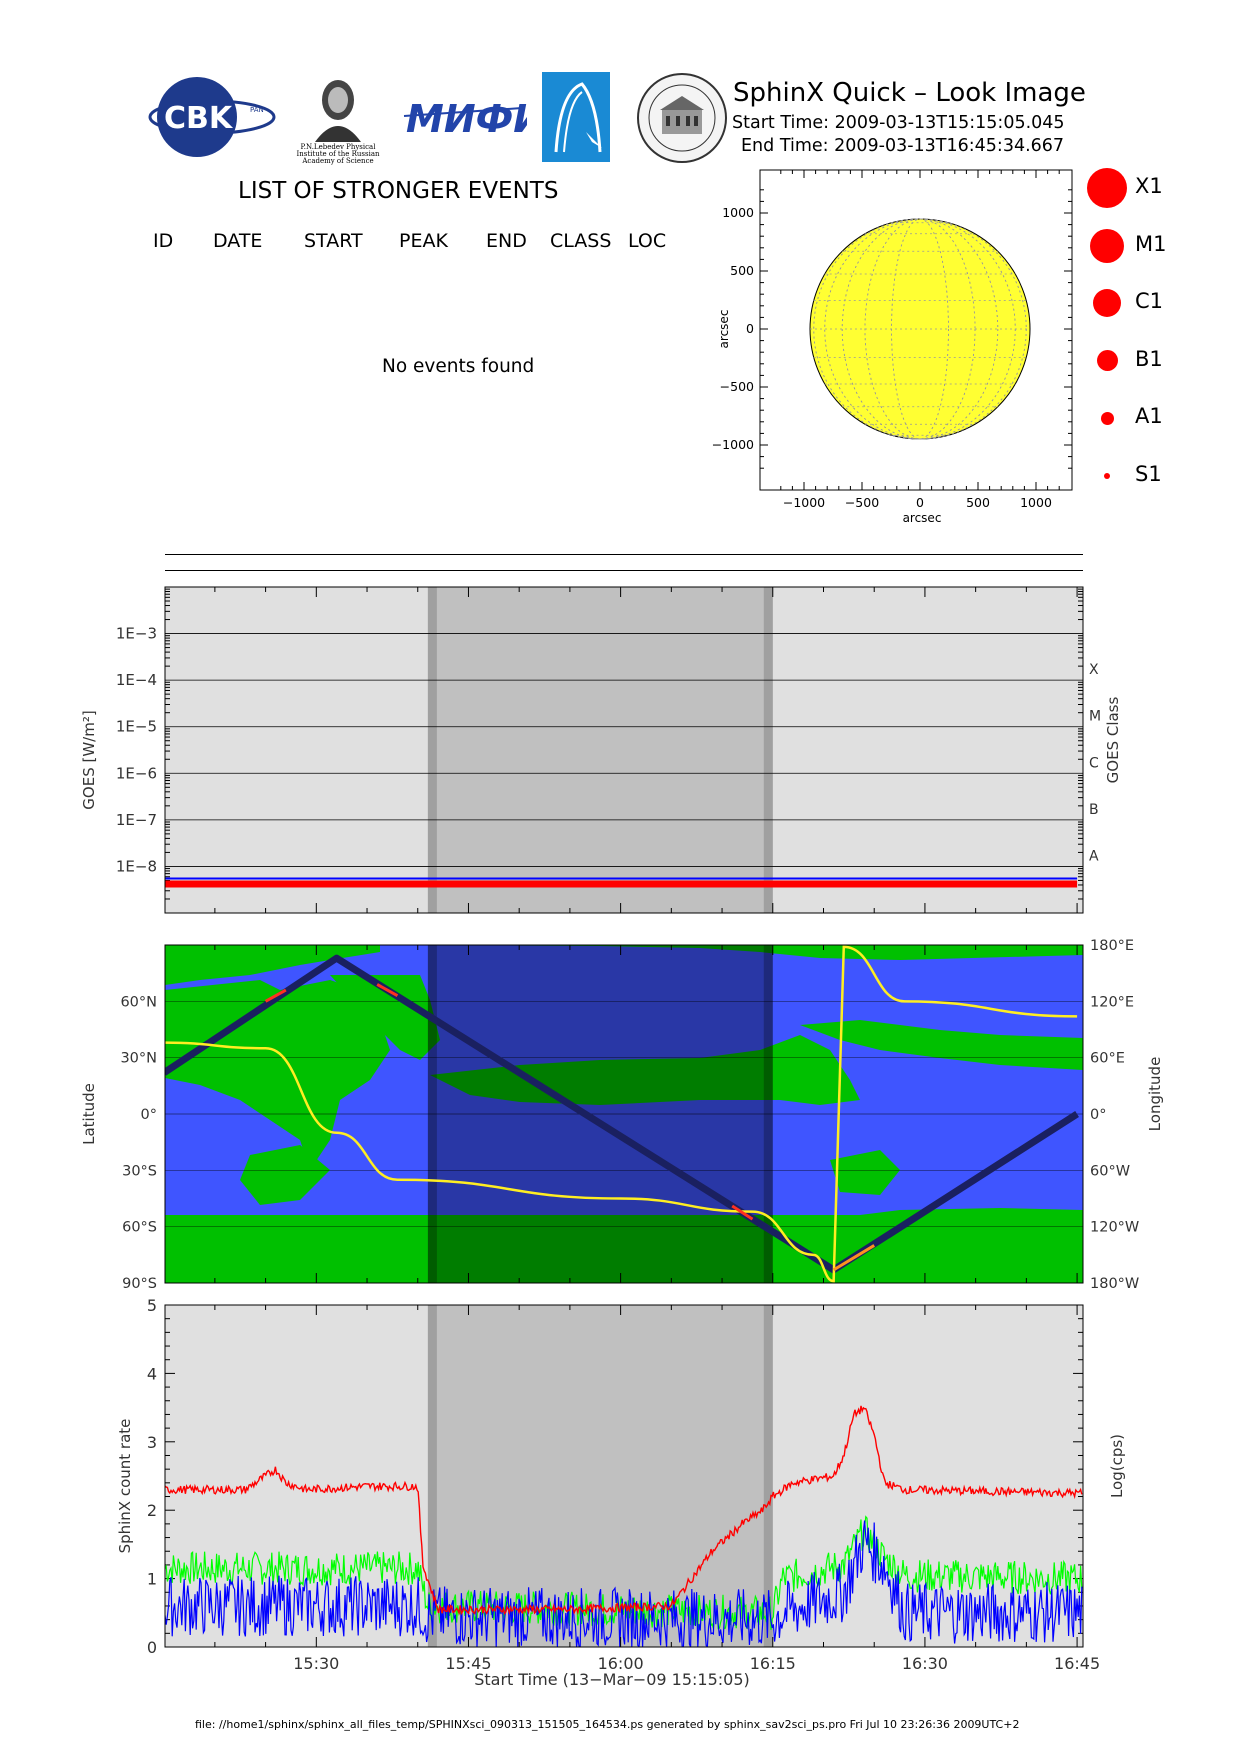 This screenshot has width=1240, height=1754. What do you see at coordinates (1112, 946) in the screenshot?
I see `map-lon-label: 180°E` at bounding box center [1112, 946].